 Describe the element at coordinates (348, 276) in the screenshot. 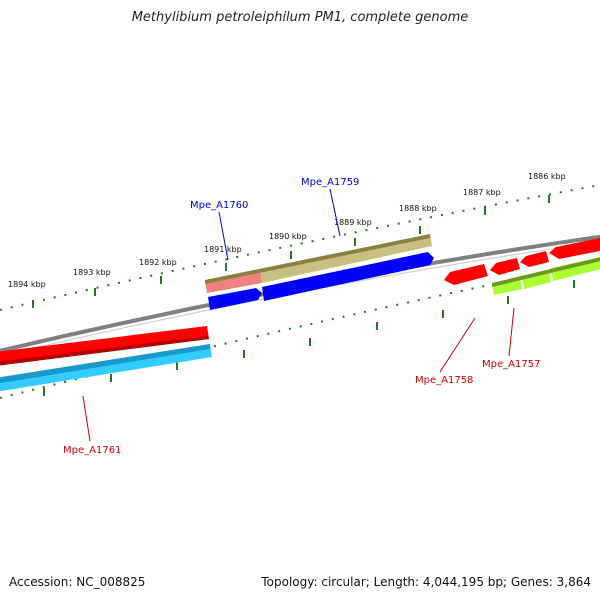

I see `gene-arrow-blue-long` at that location.